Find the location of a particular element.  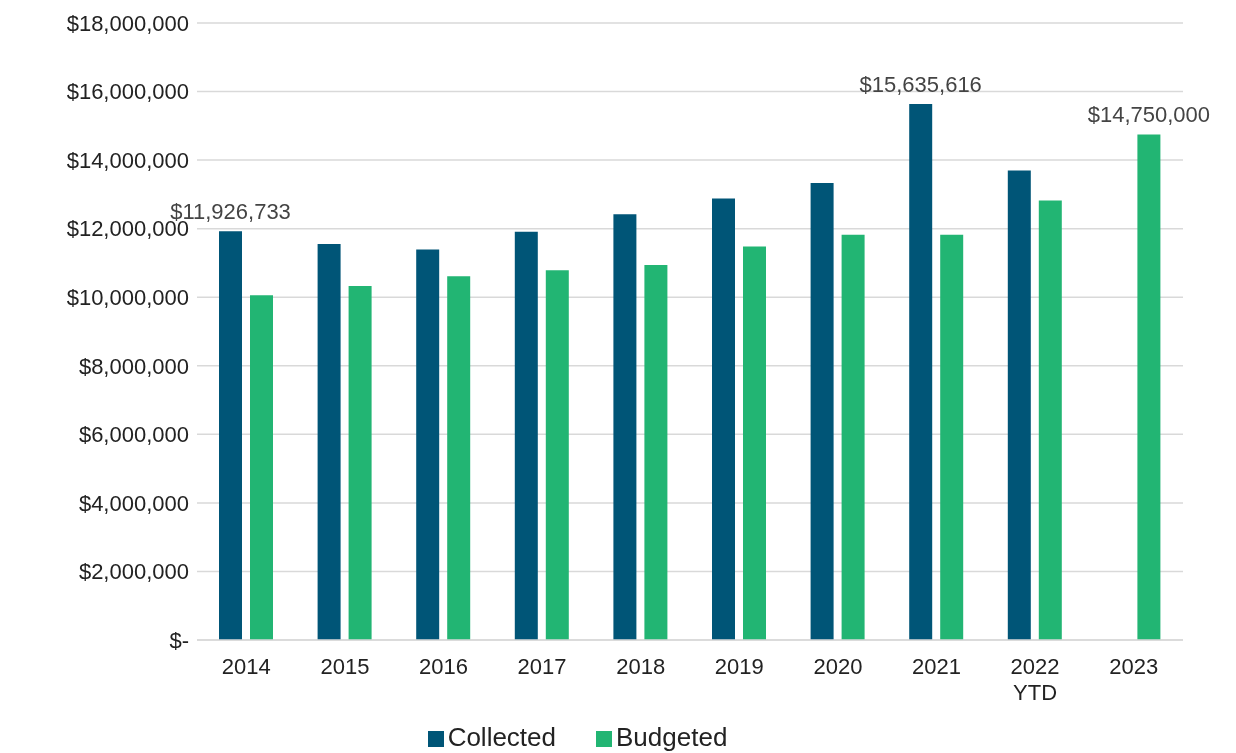

x-tick-label: 2015 is located at coordinates (345, 666).